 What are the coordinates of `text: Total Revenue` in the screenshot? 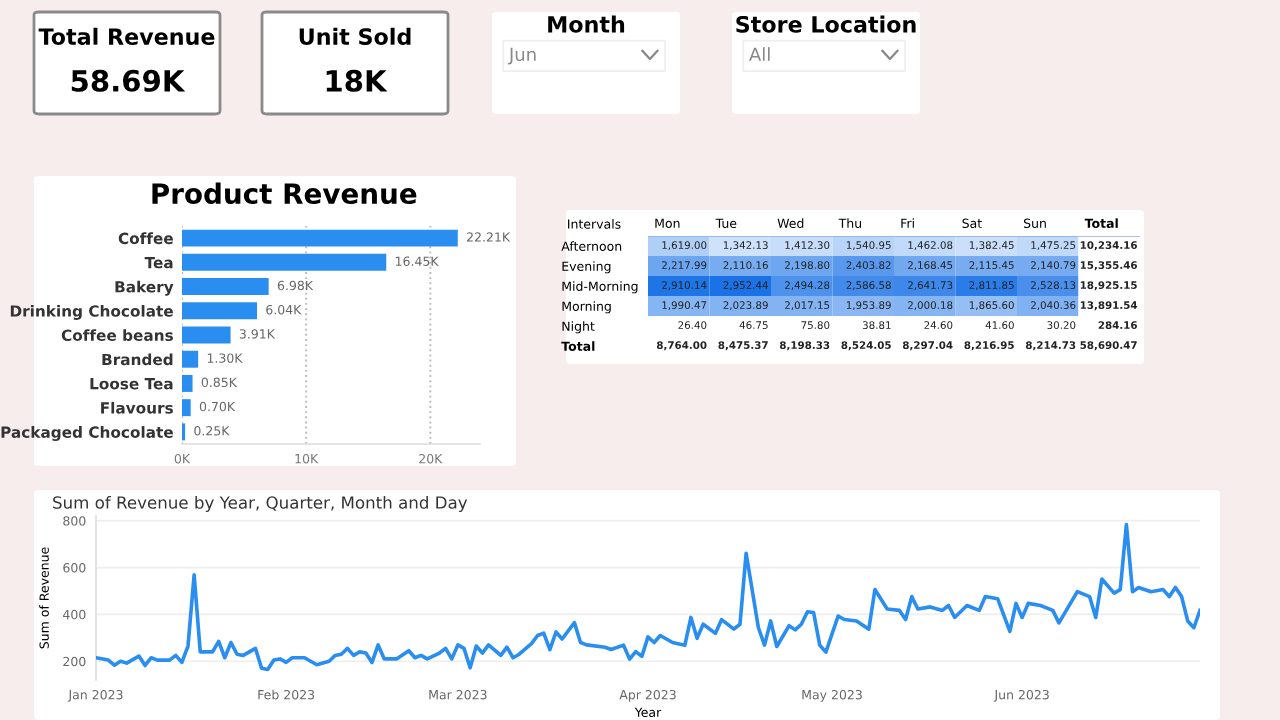 It's located at (126, 36).